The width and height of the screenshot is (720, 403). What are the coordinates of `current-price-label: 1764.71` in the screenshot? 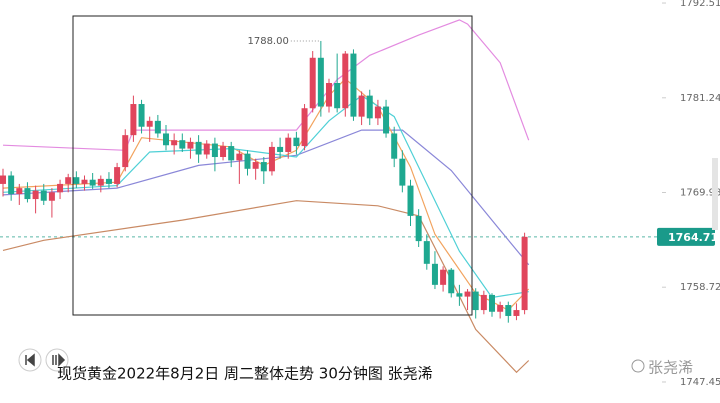 It's located at (693, 237).